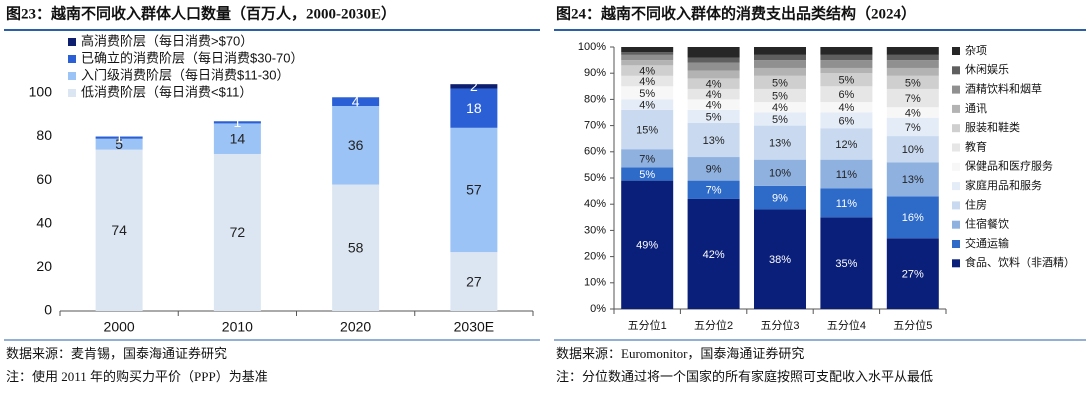 The height and width of the screenshot is (401, 1089). I want to click on data-label: 16%, so click(913, 218).